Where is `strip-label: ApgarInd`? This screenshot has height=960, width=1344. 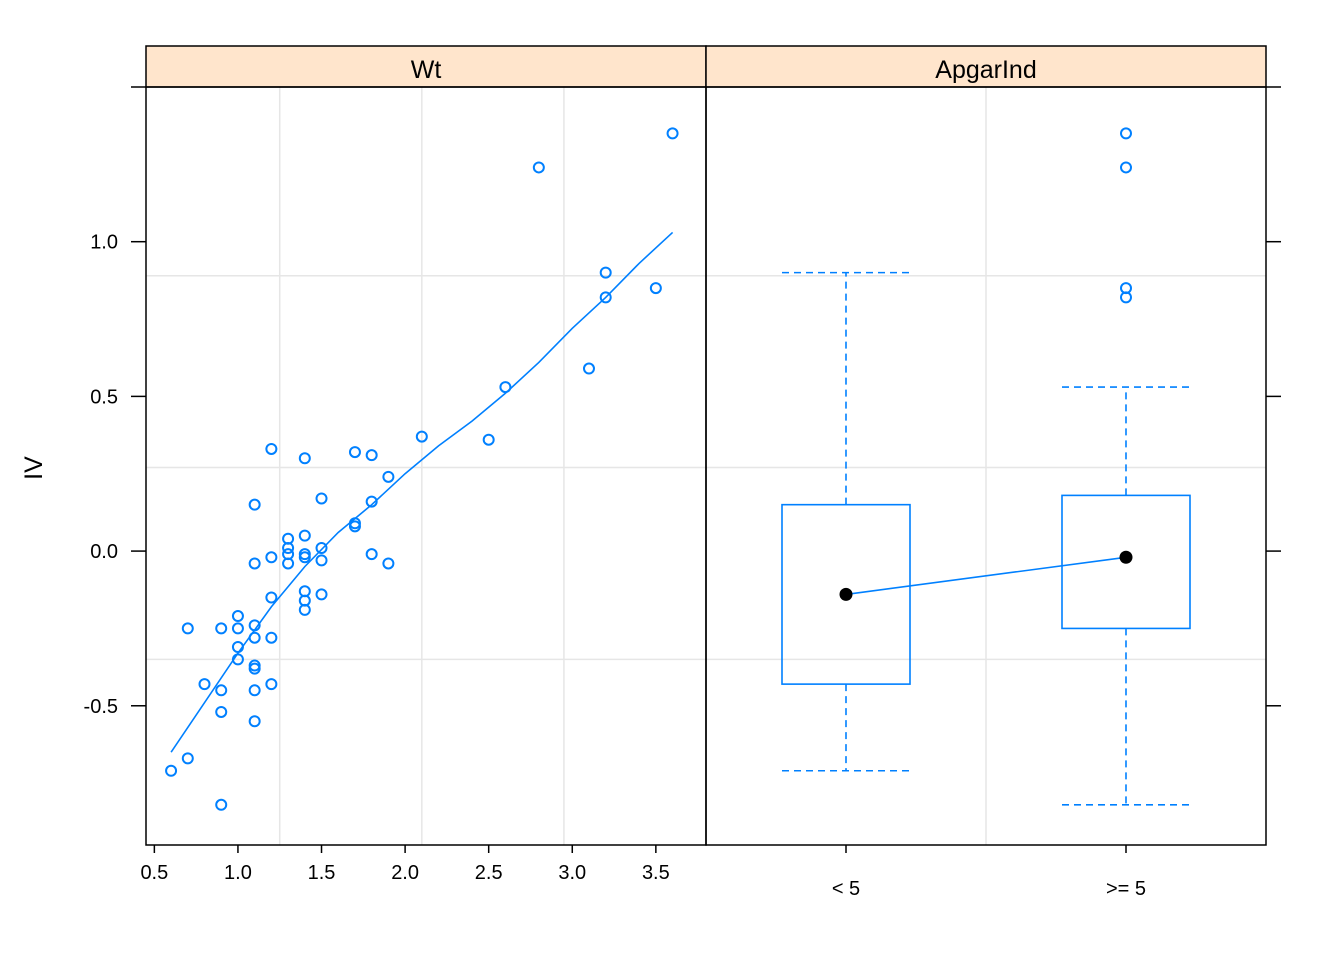 strip-label: ApgarInd is located at coordinates (985, 70).